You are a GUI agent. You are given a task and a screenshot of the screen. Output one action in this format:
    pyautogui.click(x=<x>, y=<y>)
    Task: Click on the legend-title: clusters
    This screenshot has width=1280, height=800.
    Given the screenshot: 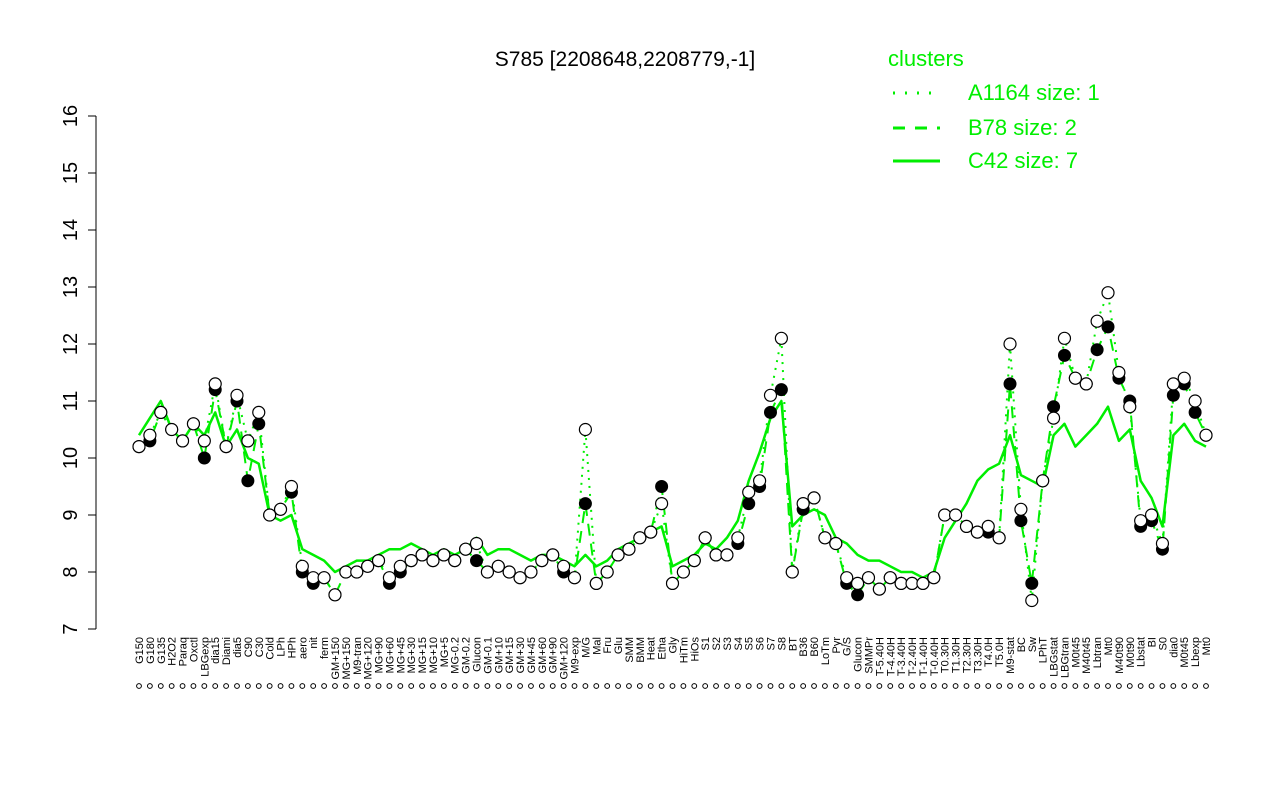 What is the action you would take?
    pyautogui.click(x=926, y=58)
    